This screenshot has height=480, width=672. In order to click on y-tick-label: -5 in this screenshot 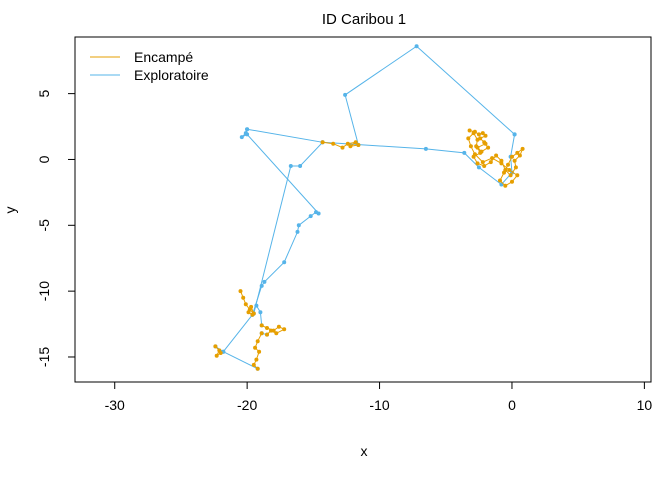, I will do `click(44, 225)`.